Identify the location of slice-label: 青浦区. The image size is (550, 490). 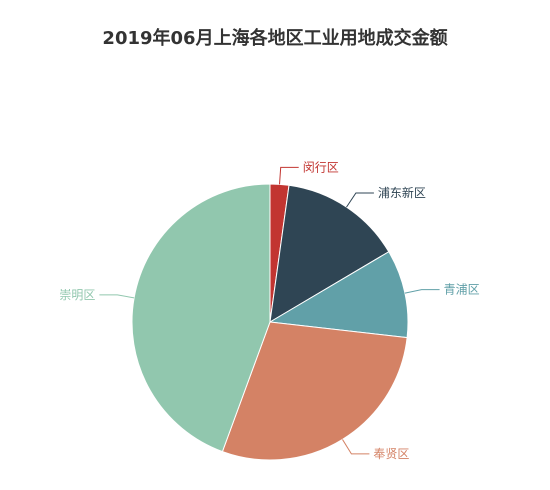
(462, 290).